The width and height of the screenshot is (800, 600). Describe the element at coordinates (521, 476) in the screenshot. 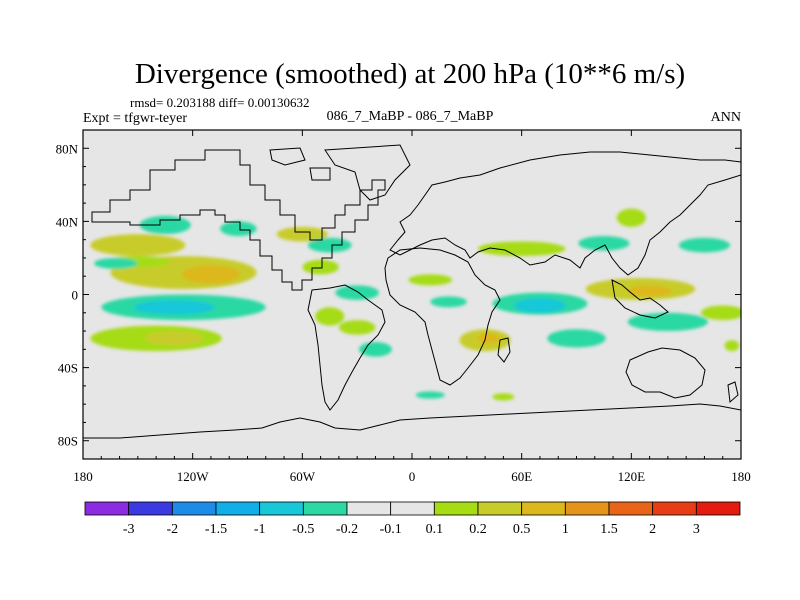

I see `x-tick-label: 60E` at that location.